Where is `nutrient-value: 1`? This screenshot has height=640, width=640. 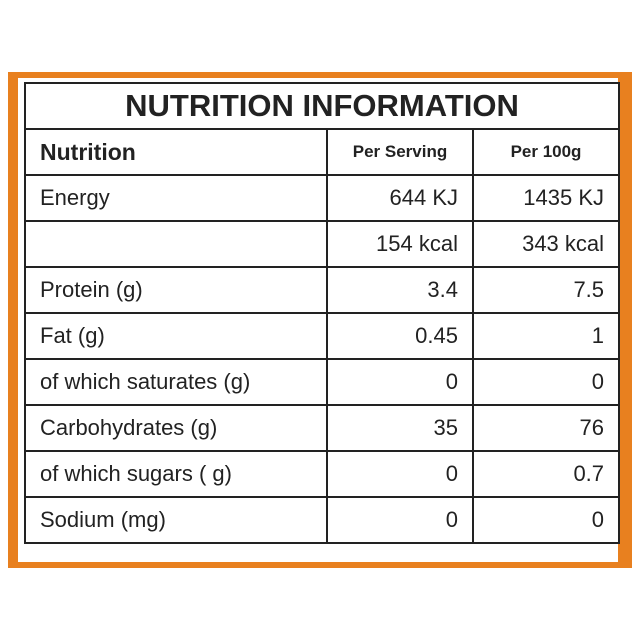 nutrient-value: 1 is located at coordinates (546, 336).